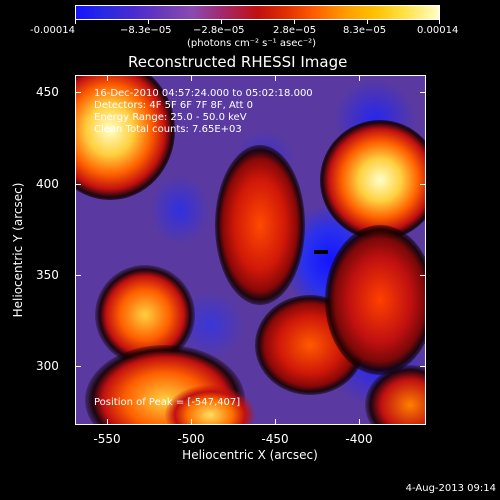 Image resolution: width=500 pixels, height=500 pixels. Describe the element at coordinates (295, 30) in the screenshot. I see `colorbar-label-4: 2.8e−05` at that location.